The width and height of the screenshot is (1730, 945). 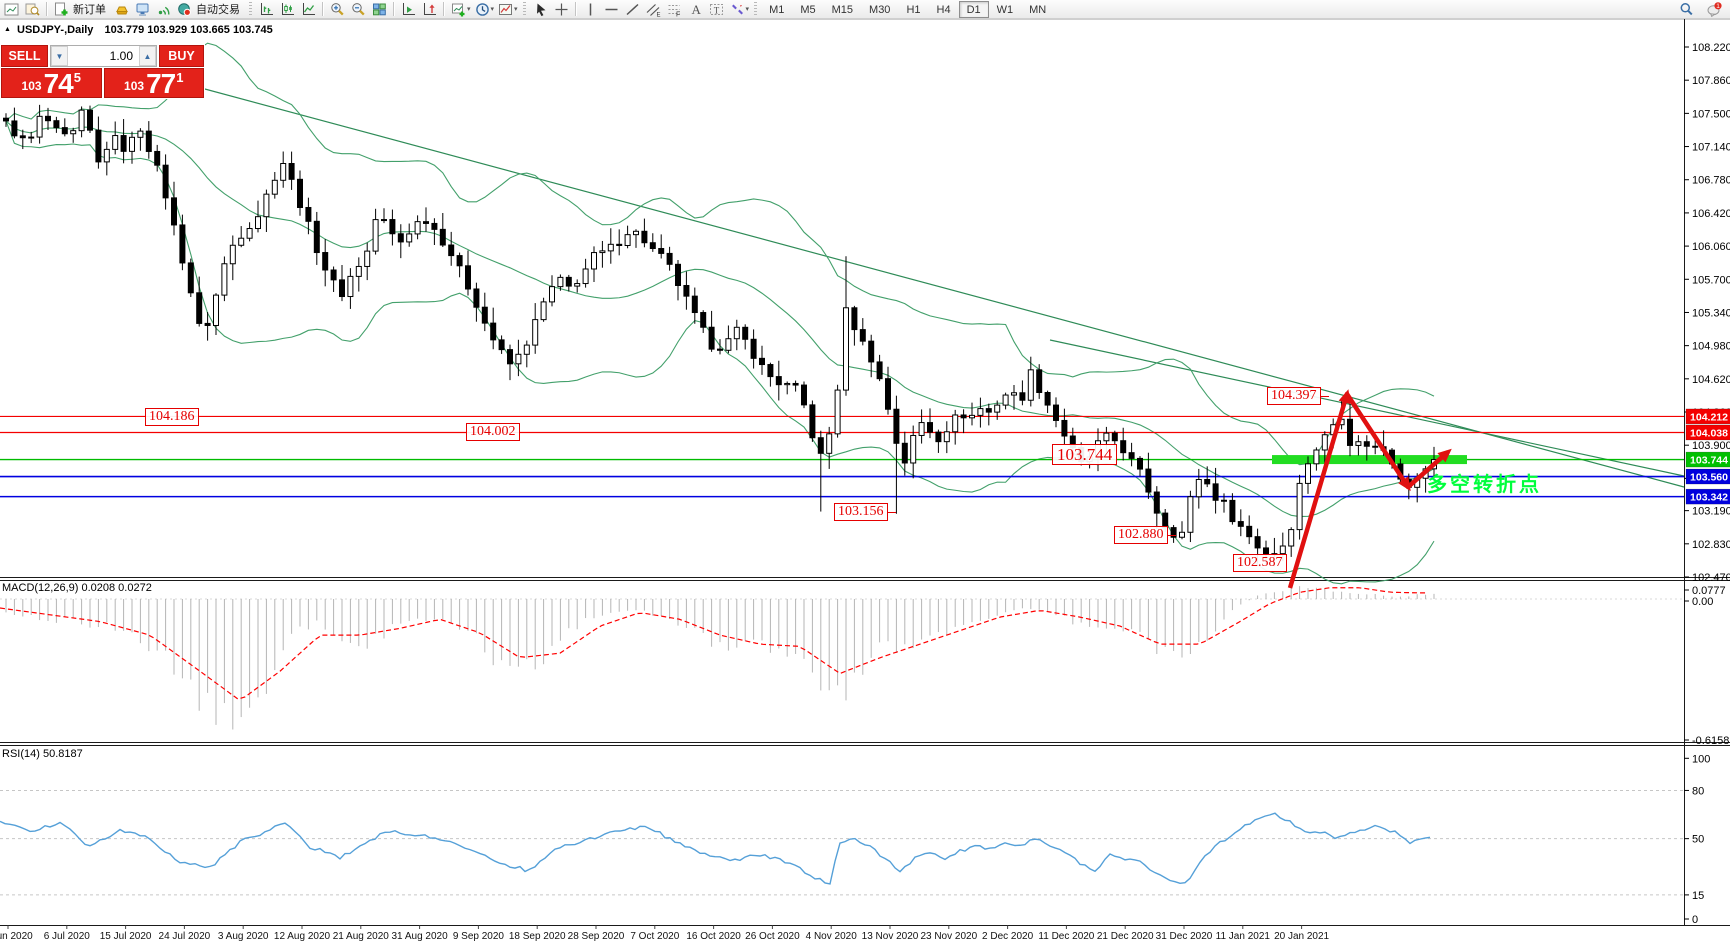 I want to click on price-annotation-104_397: 104.397, so click(x=1298, y=396).